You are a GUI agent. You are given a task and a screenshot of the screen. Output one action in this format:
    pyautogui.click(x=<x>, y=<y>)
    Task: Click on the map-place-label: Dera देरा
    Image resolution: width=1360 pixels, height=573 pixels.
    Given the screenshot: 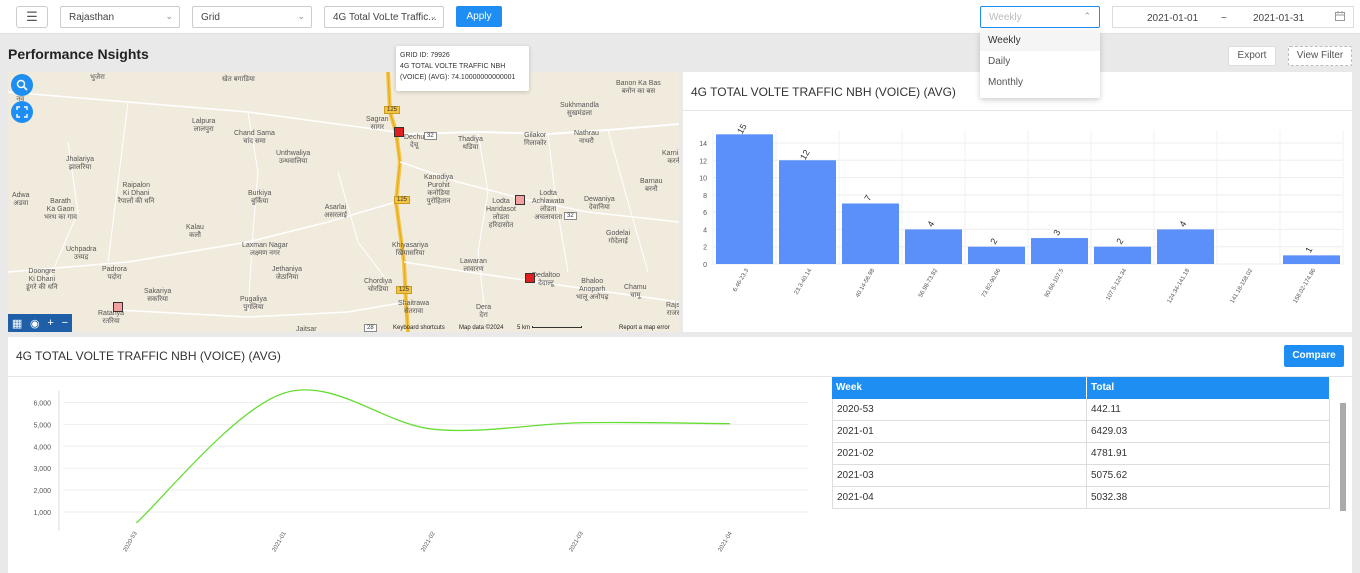 What is the action you would take?
    pyautogui.click(x=484, y=311)
    